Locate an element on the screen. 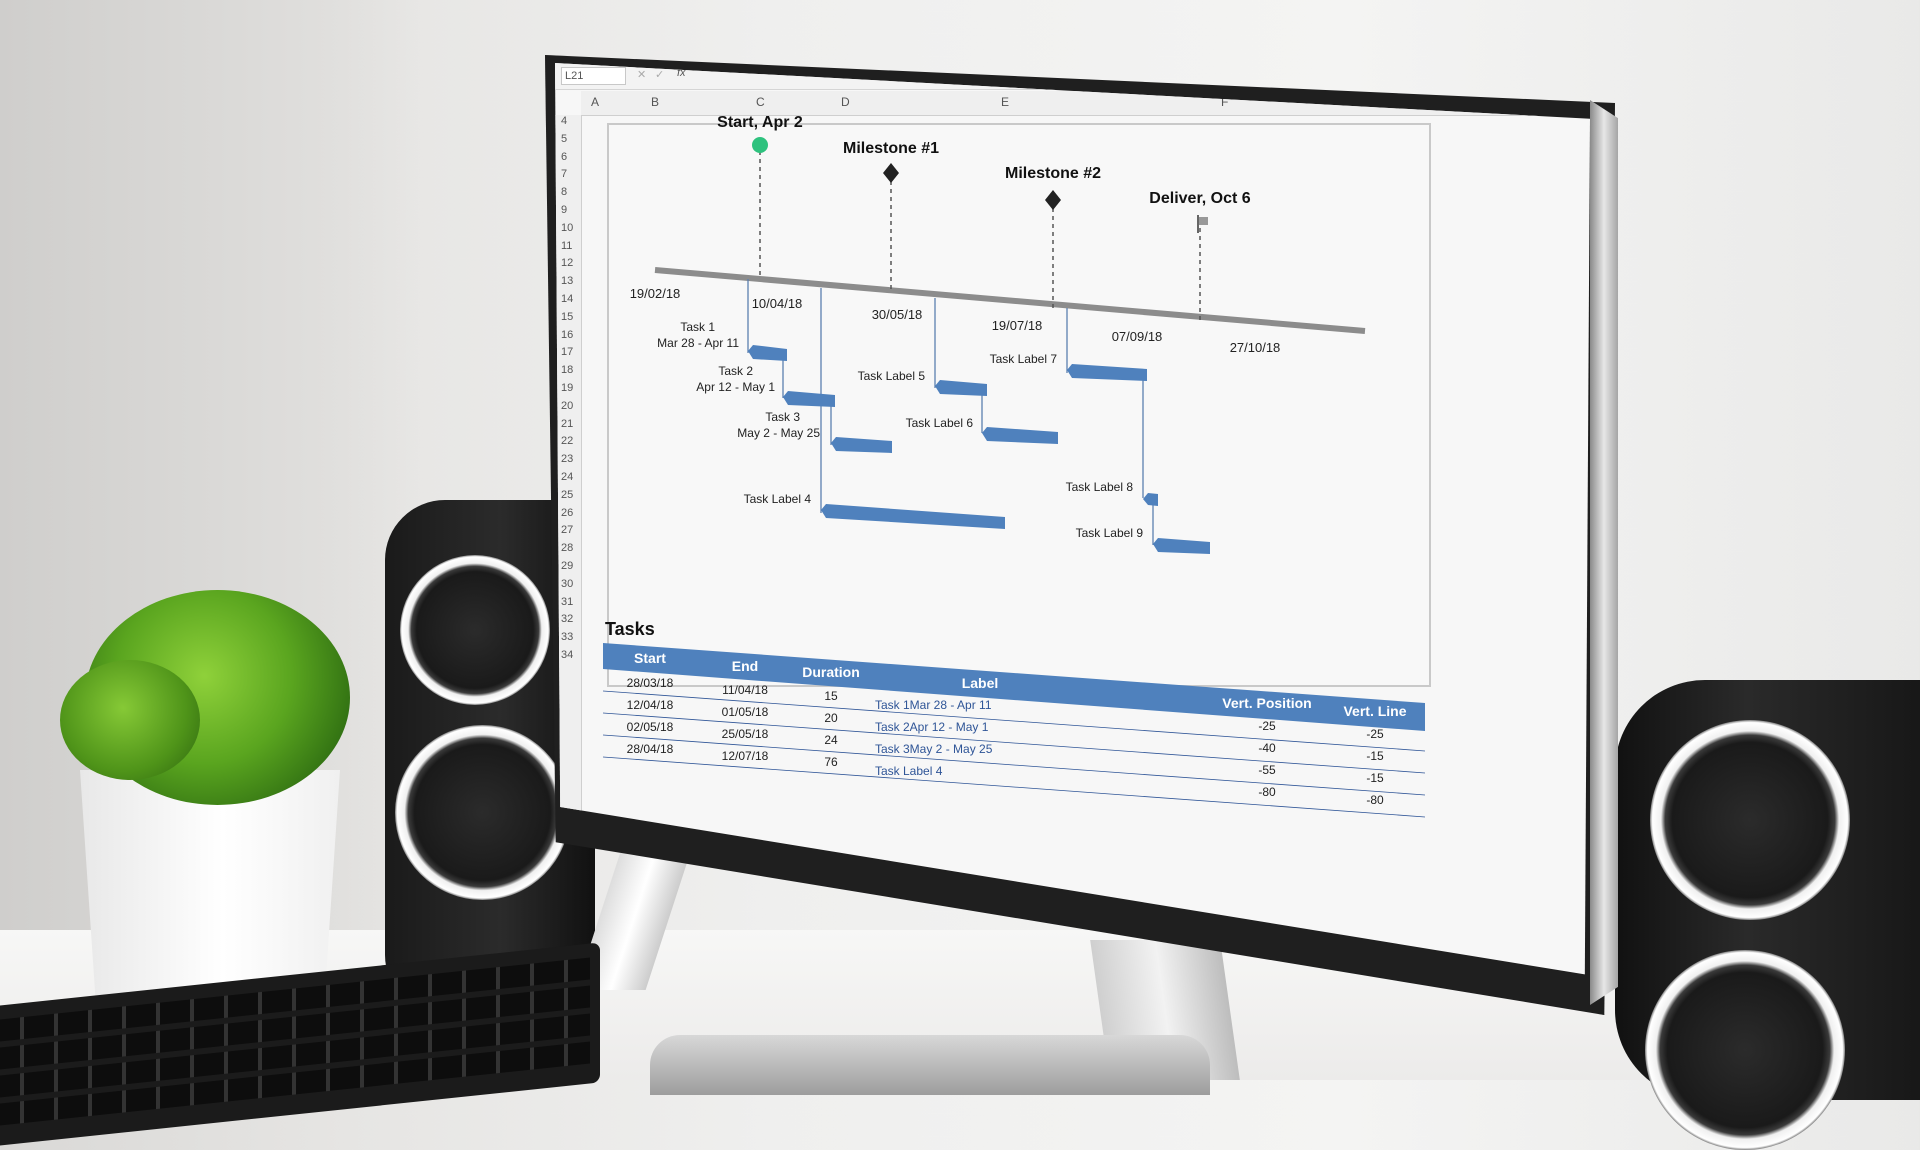  row-number: 26 is located at coordinates (567, 512).